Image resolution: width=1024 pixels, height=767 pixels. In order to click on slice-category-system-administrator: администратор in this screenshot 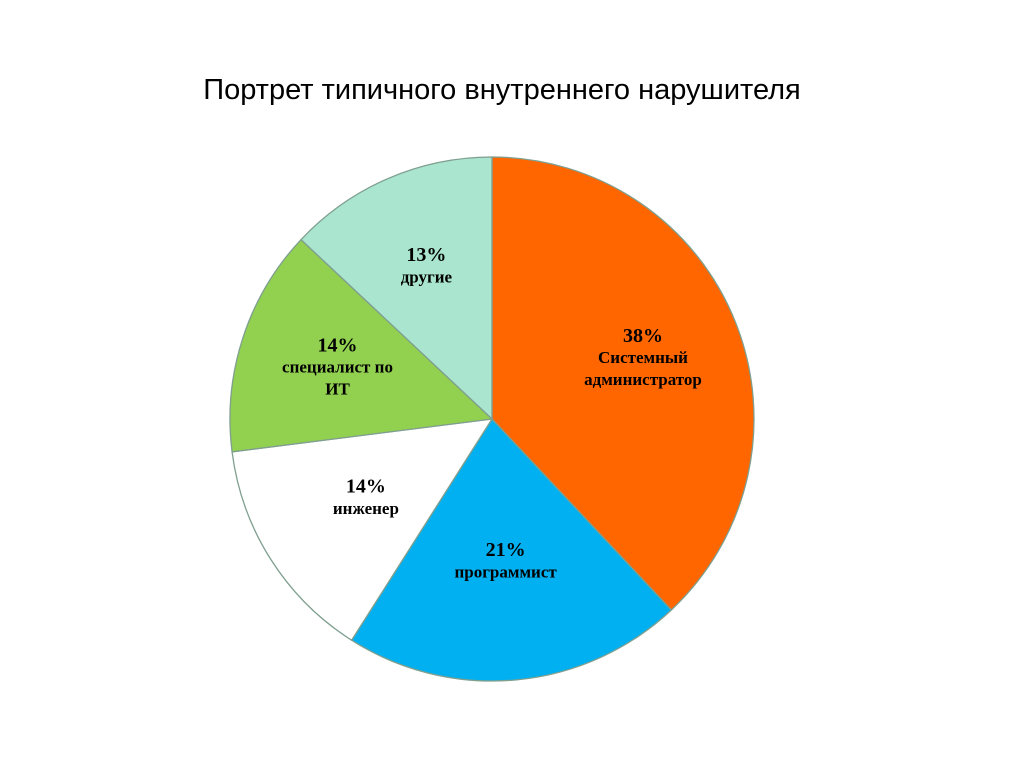, I will do `click(643, 379)`.